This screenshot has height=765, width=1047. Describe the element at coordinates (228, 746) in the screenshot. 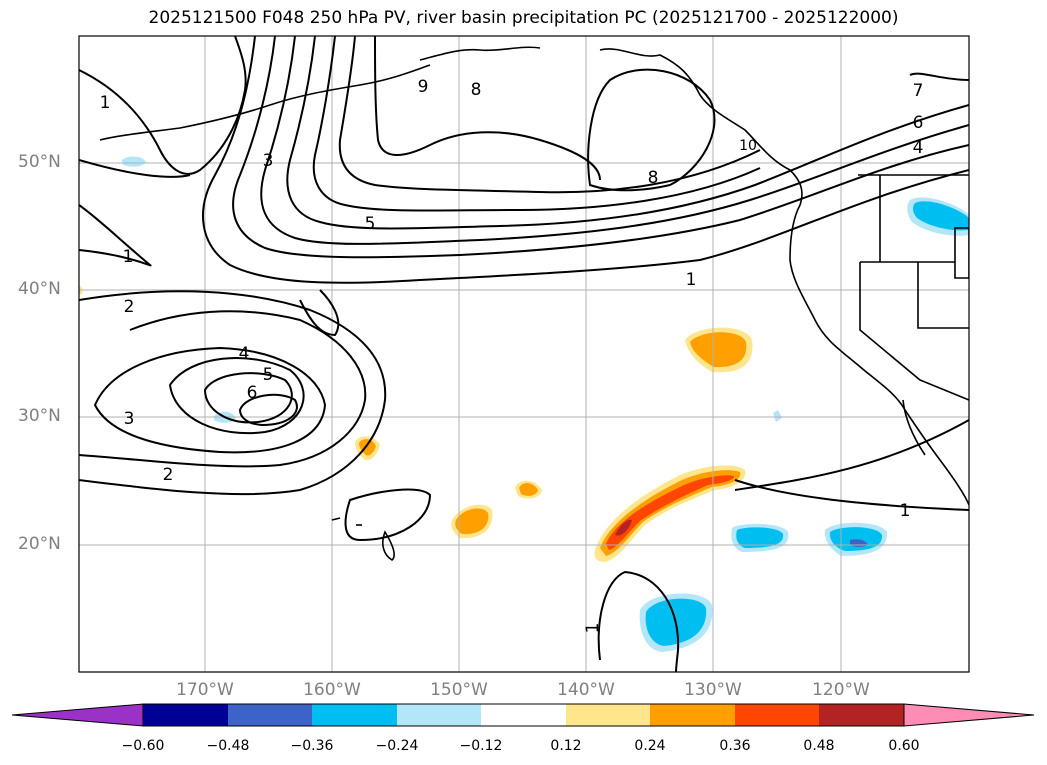

I see `colorbar-tick-label: −0.48` at that location.